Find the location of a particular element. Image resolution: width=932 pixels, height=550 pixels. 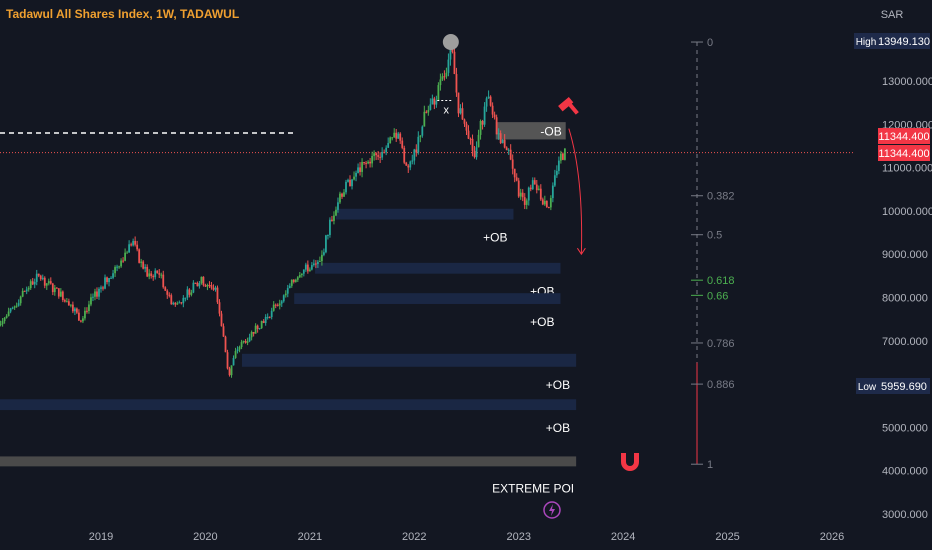

time-axis: 2019 2020 2021 2022 2023 2024 2025 2026 is located at coordinates (466, 537).